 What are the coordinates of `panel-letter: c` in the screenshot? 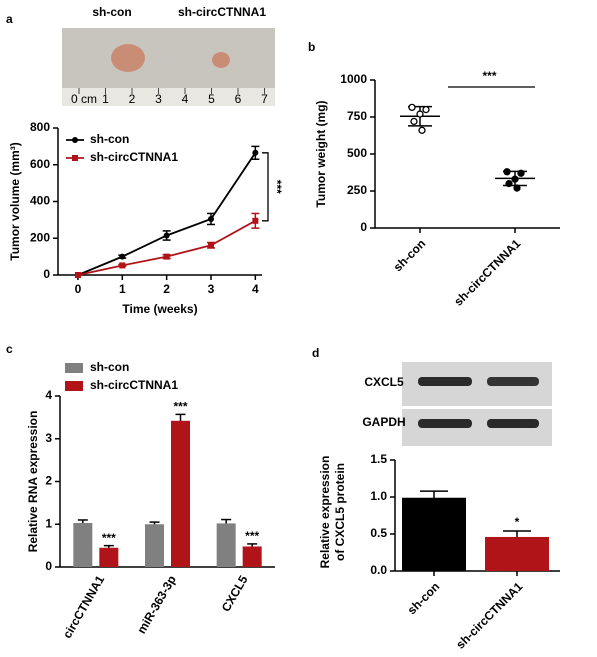 It's located at (9, 349).